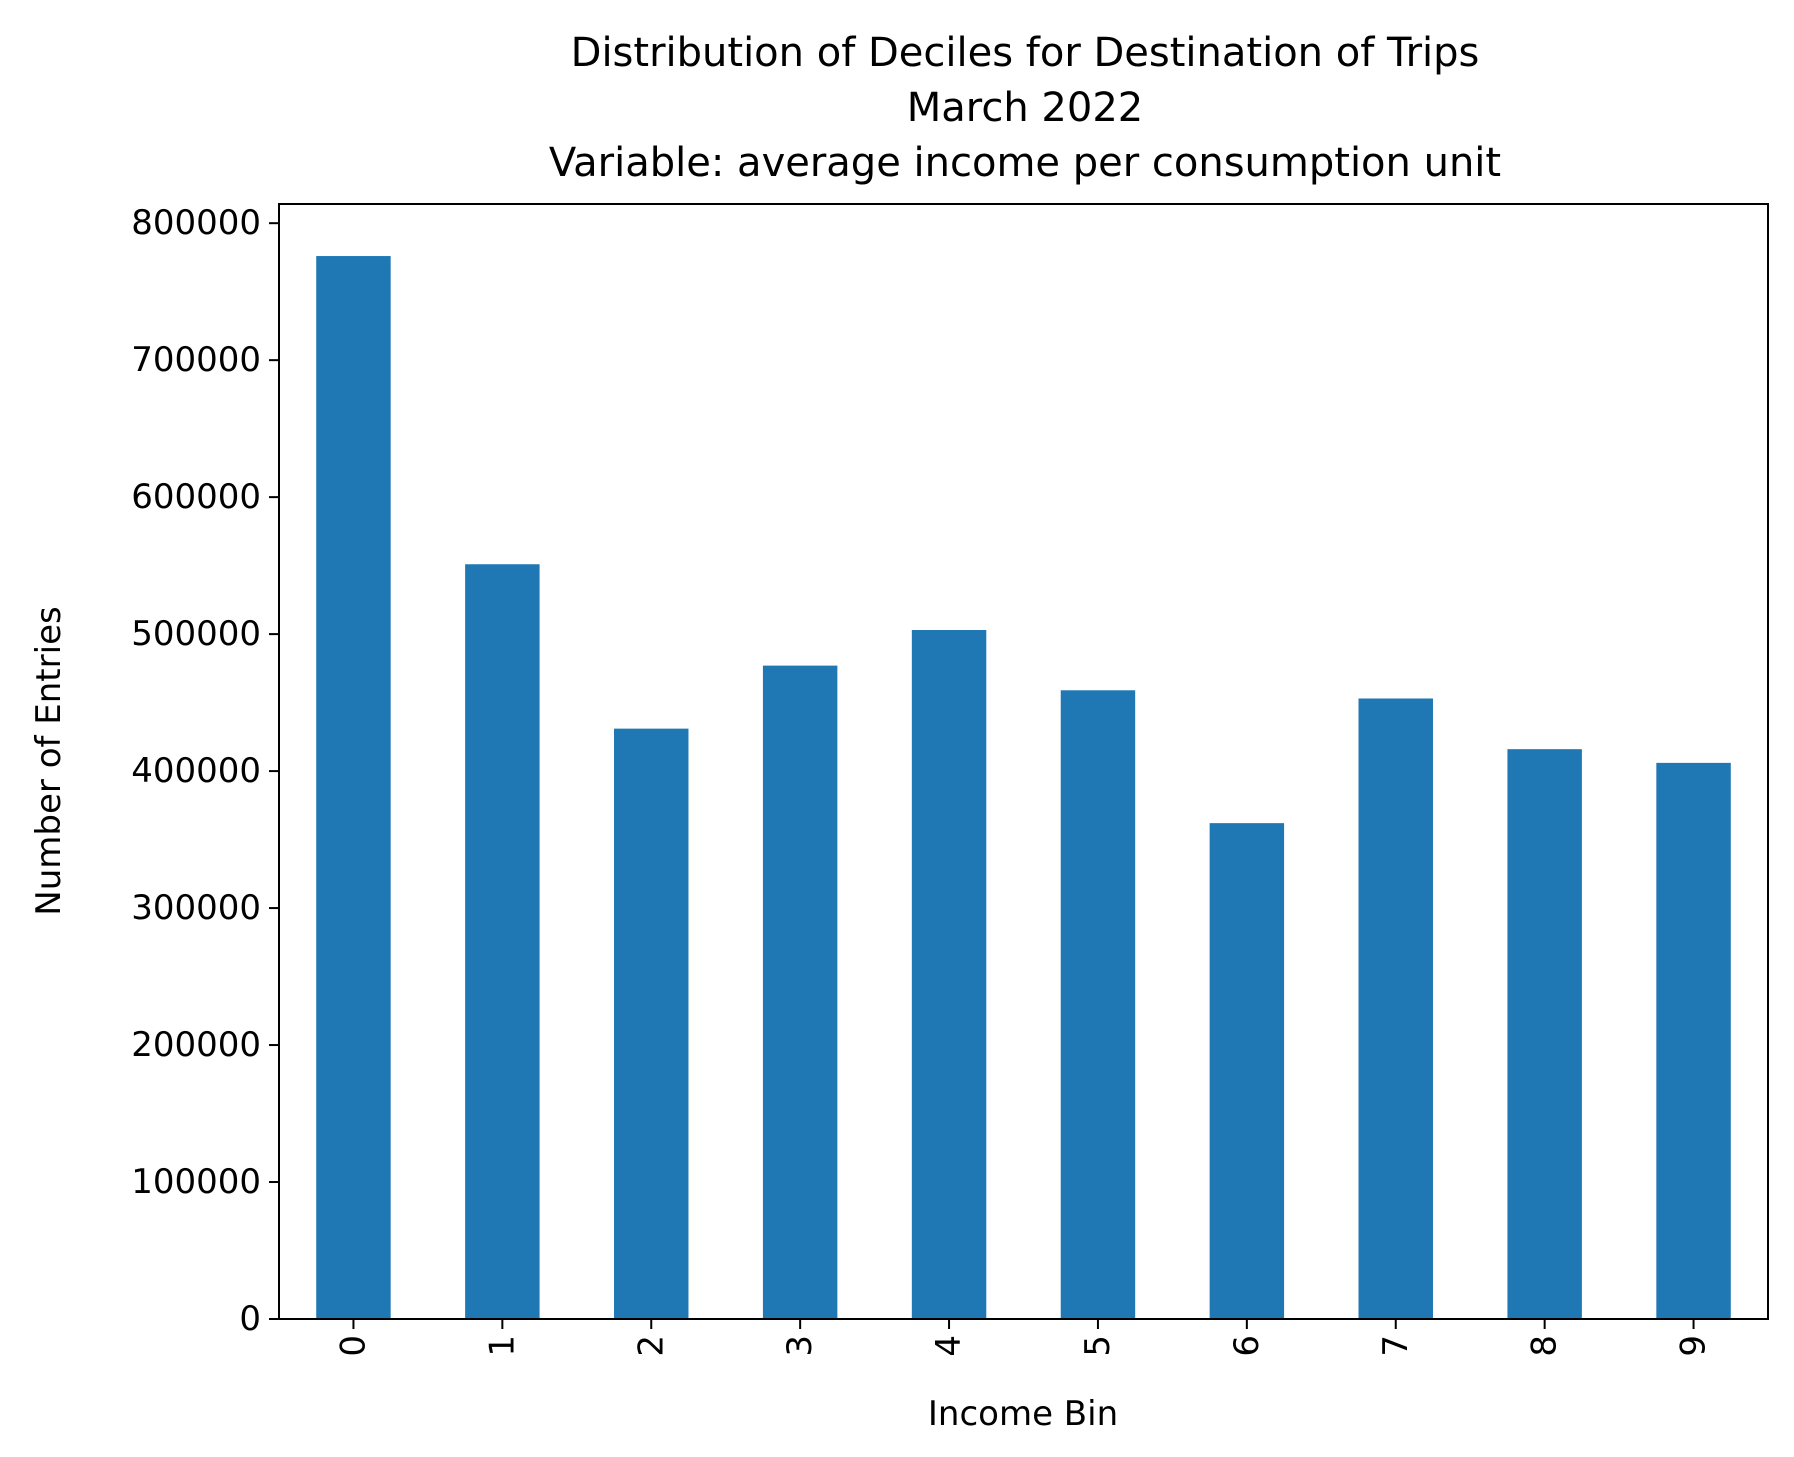  What do you see at coordinates (196, 771) in the screenshot?
I see `y-tick-label-400000: 400000` at bounding box center [196, 771].